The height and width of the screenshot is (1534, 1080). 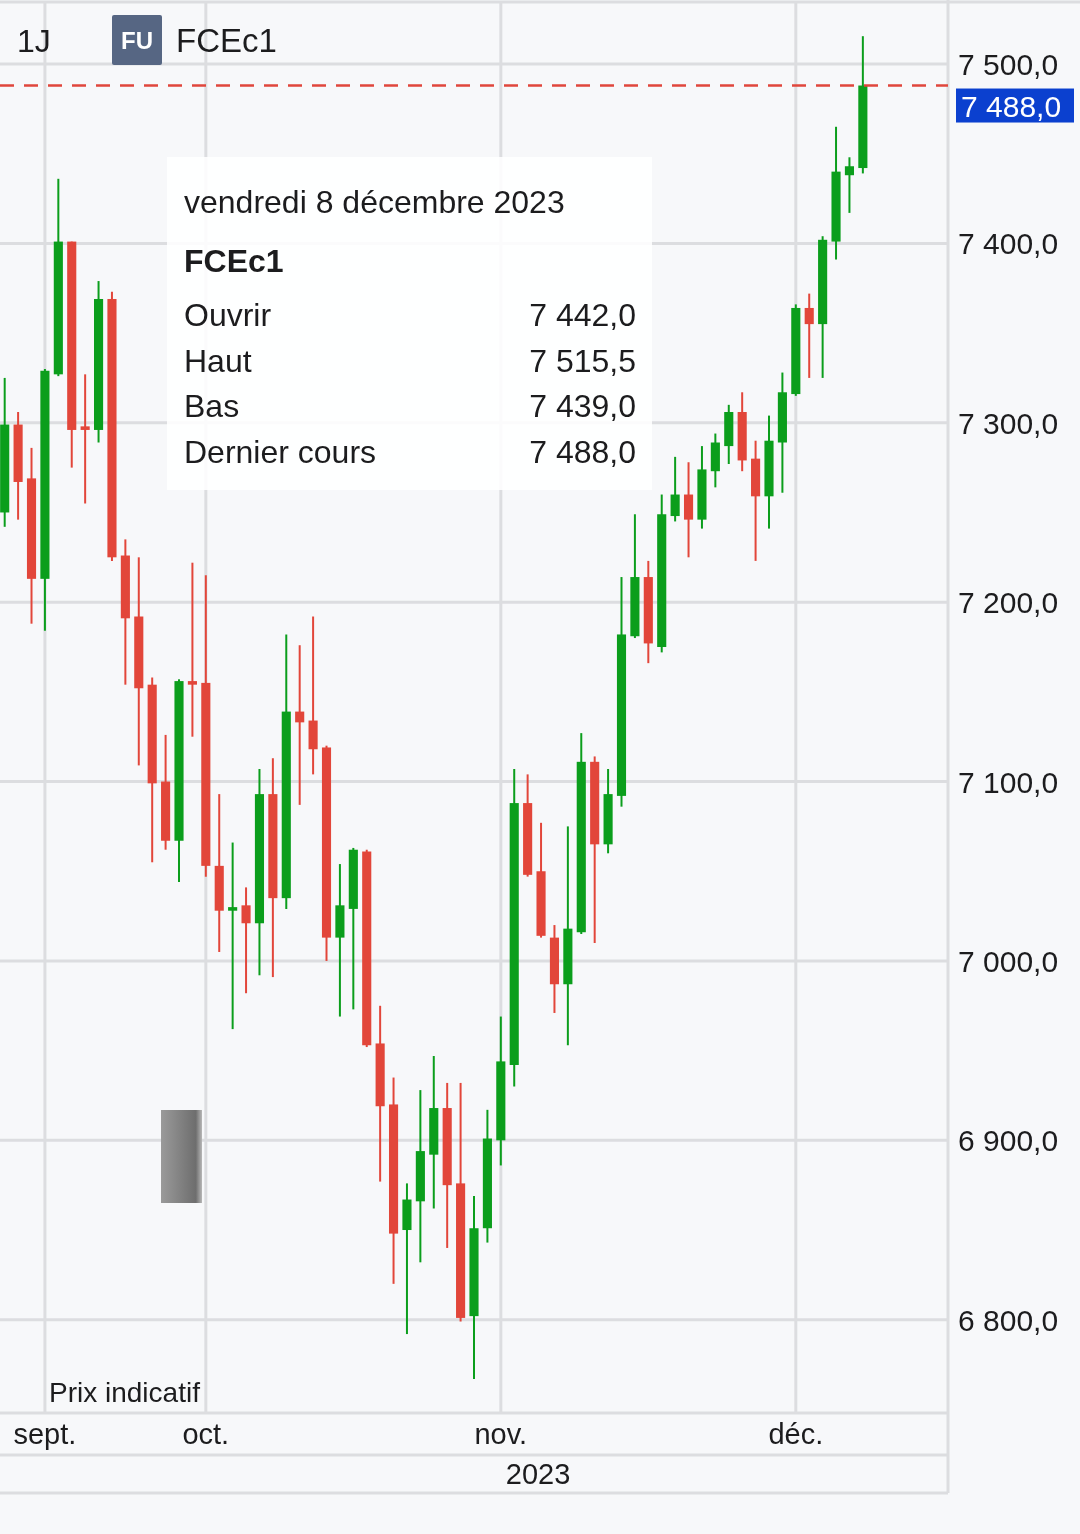 What do you see at coordinates (206, 1434) in the screenshot?
I see `x-tick-label: oct.` at bounding box center [206, 1434].